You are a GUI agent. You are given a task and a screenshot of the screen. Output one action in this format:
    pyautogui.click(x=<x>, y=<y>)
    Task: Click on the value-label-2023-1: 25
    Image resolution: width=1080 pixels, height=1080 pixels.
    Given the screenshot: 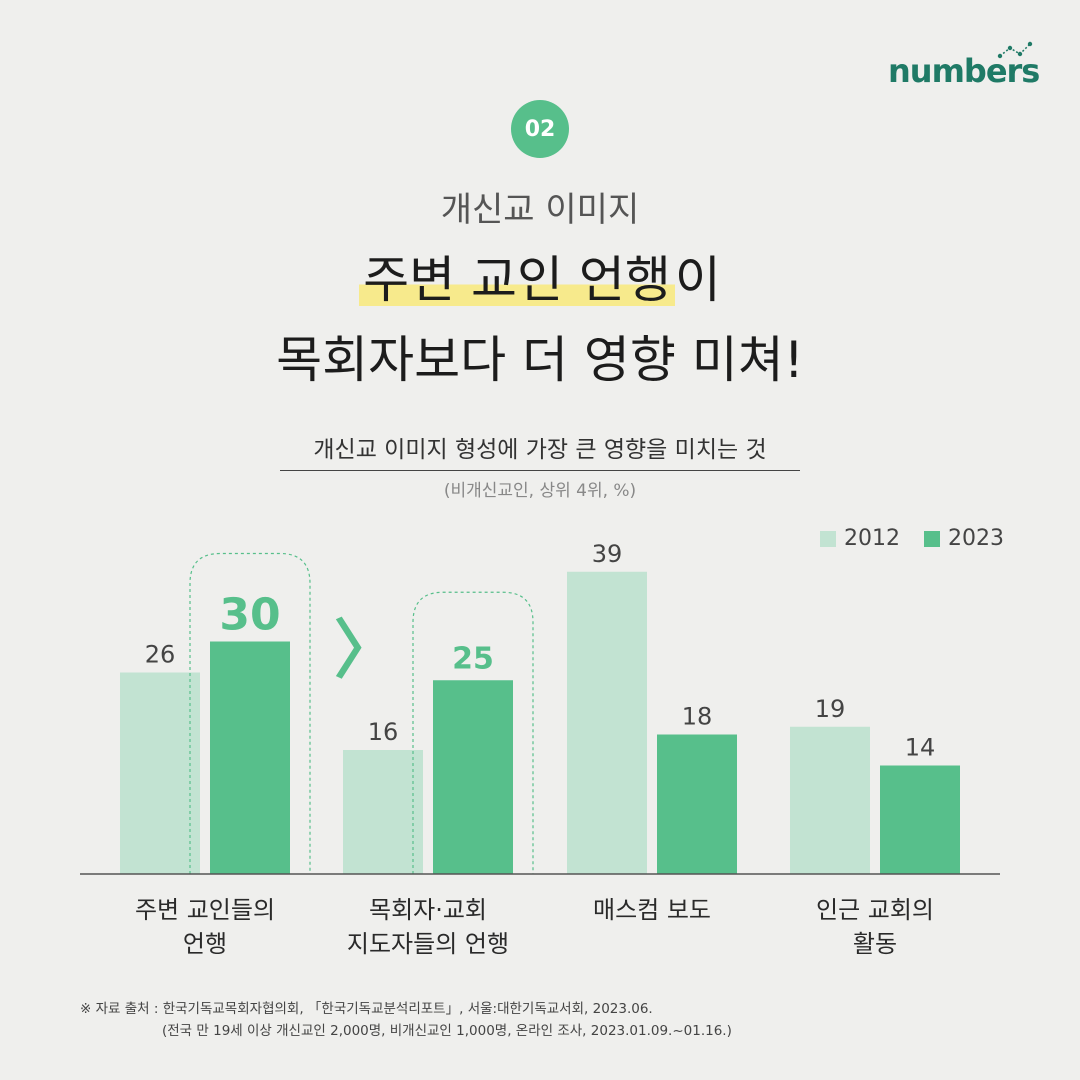 What is the action you would take?
    pyautogui.click(x=473, y=658)
    